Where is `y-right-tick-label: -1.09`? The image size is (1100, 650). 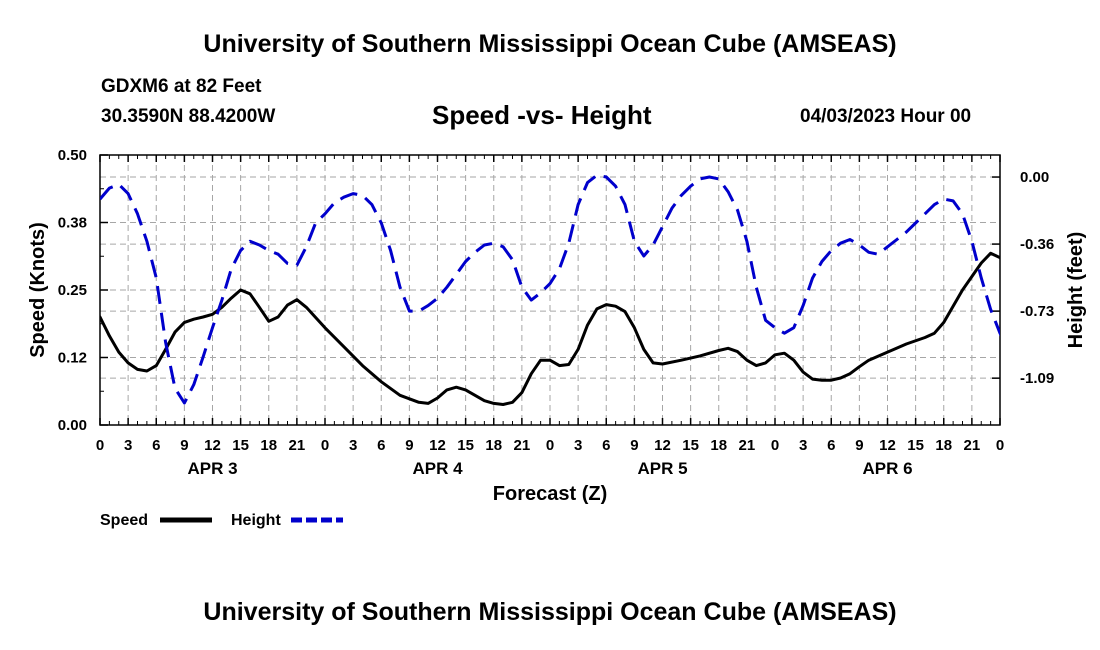 y-right-tick-label: -1.09 is located at coordinates (1037, 378).